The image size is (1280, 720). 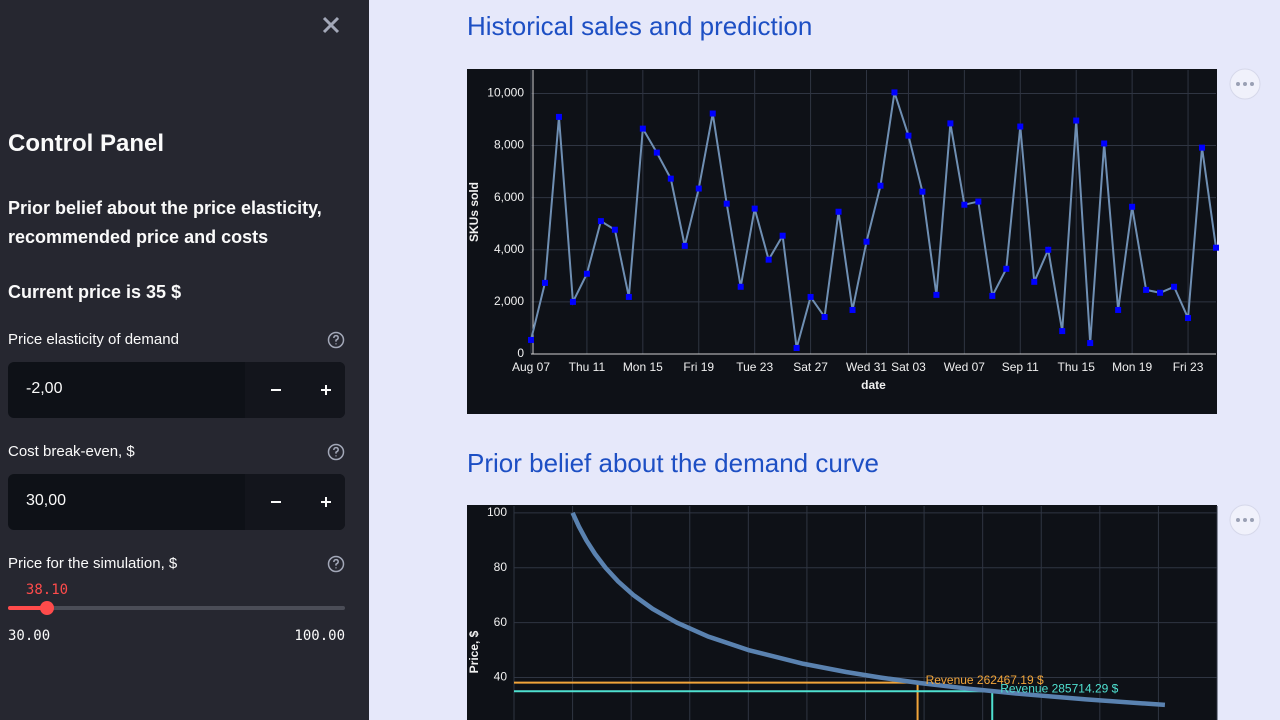 What do you see at coordinates (964, 367) in the screenshot?
I see `x-tick-label: Wed 07` at bounding box center [964, 367].